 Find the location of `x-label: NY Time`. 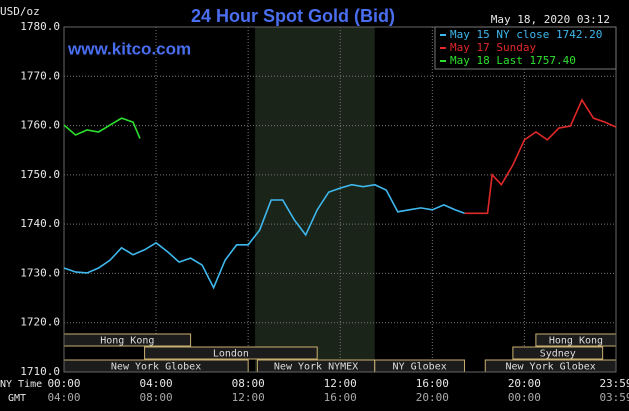

x-label: NY Time is located at coordinates (21, 384).